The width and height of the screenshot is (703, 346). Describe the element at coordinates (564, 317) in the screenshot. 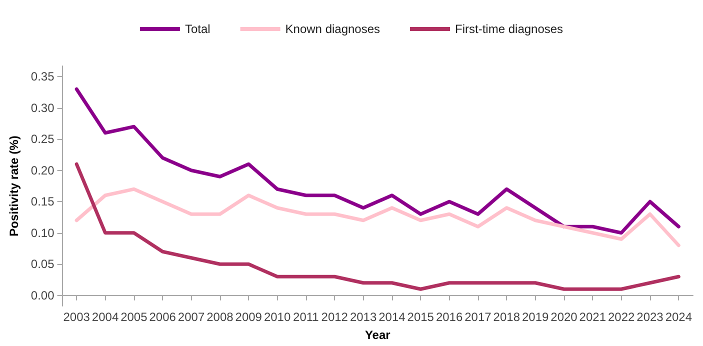

I see `x-tick-label: 2020` at that location.